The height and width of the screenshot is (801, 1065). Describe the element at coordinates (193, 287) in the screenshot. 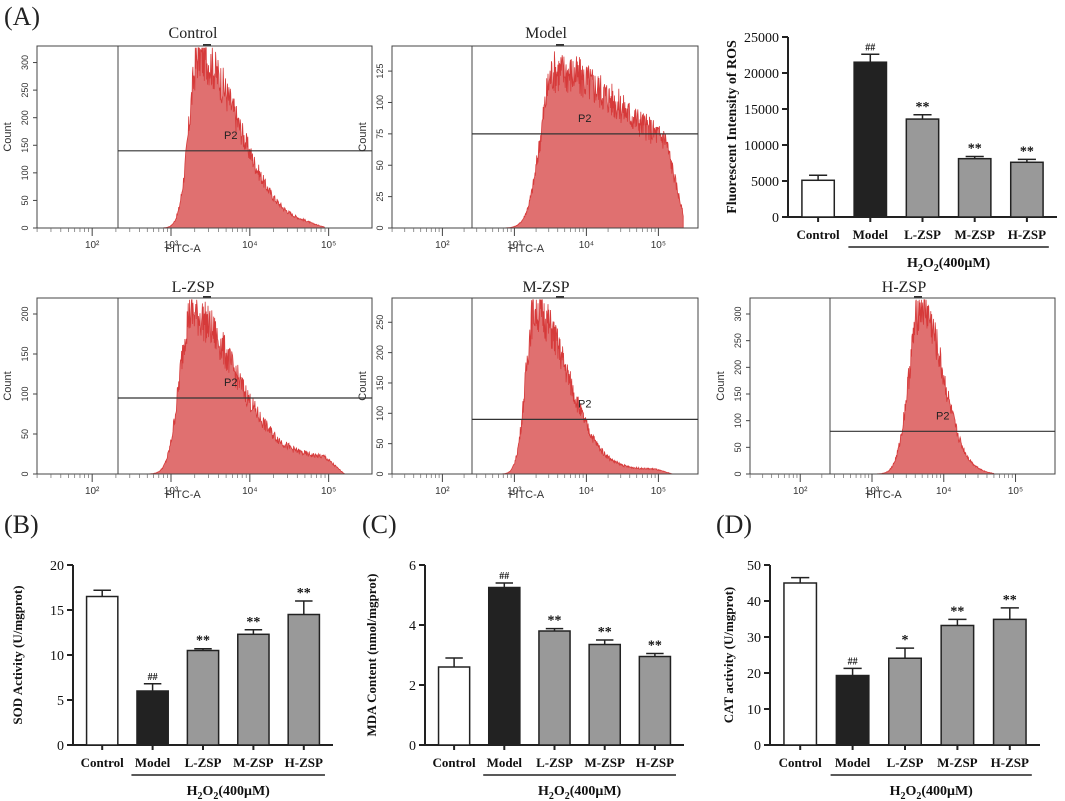

I see `histogram-title: L-ZSP` at that location.